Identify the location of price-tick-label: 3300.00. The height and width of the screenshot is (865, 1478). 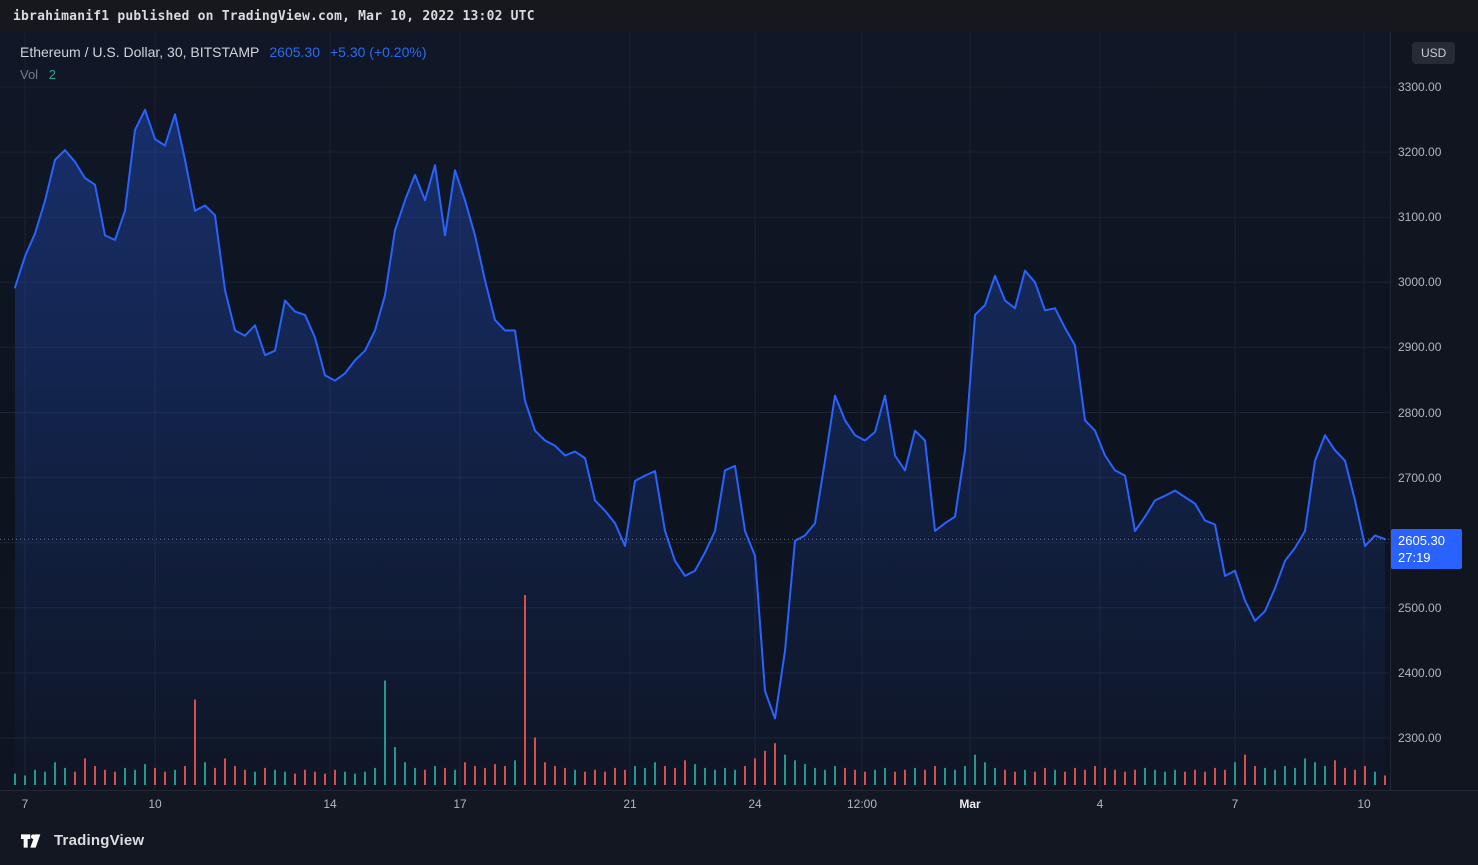
(1420, 87).